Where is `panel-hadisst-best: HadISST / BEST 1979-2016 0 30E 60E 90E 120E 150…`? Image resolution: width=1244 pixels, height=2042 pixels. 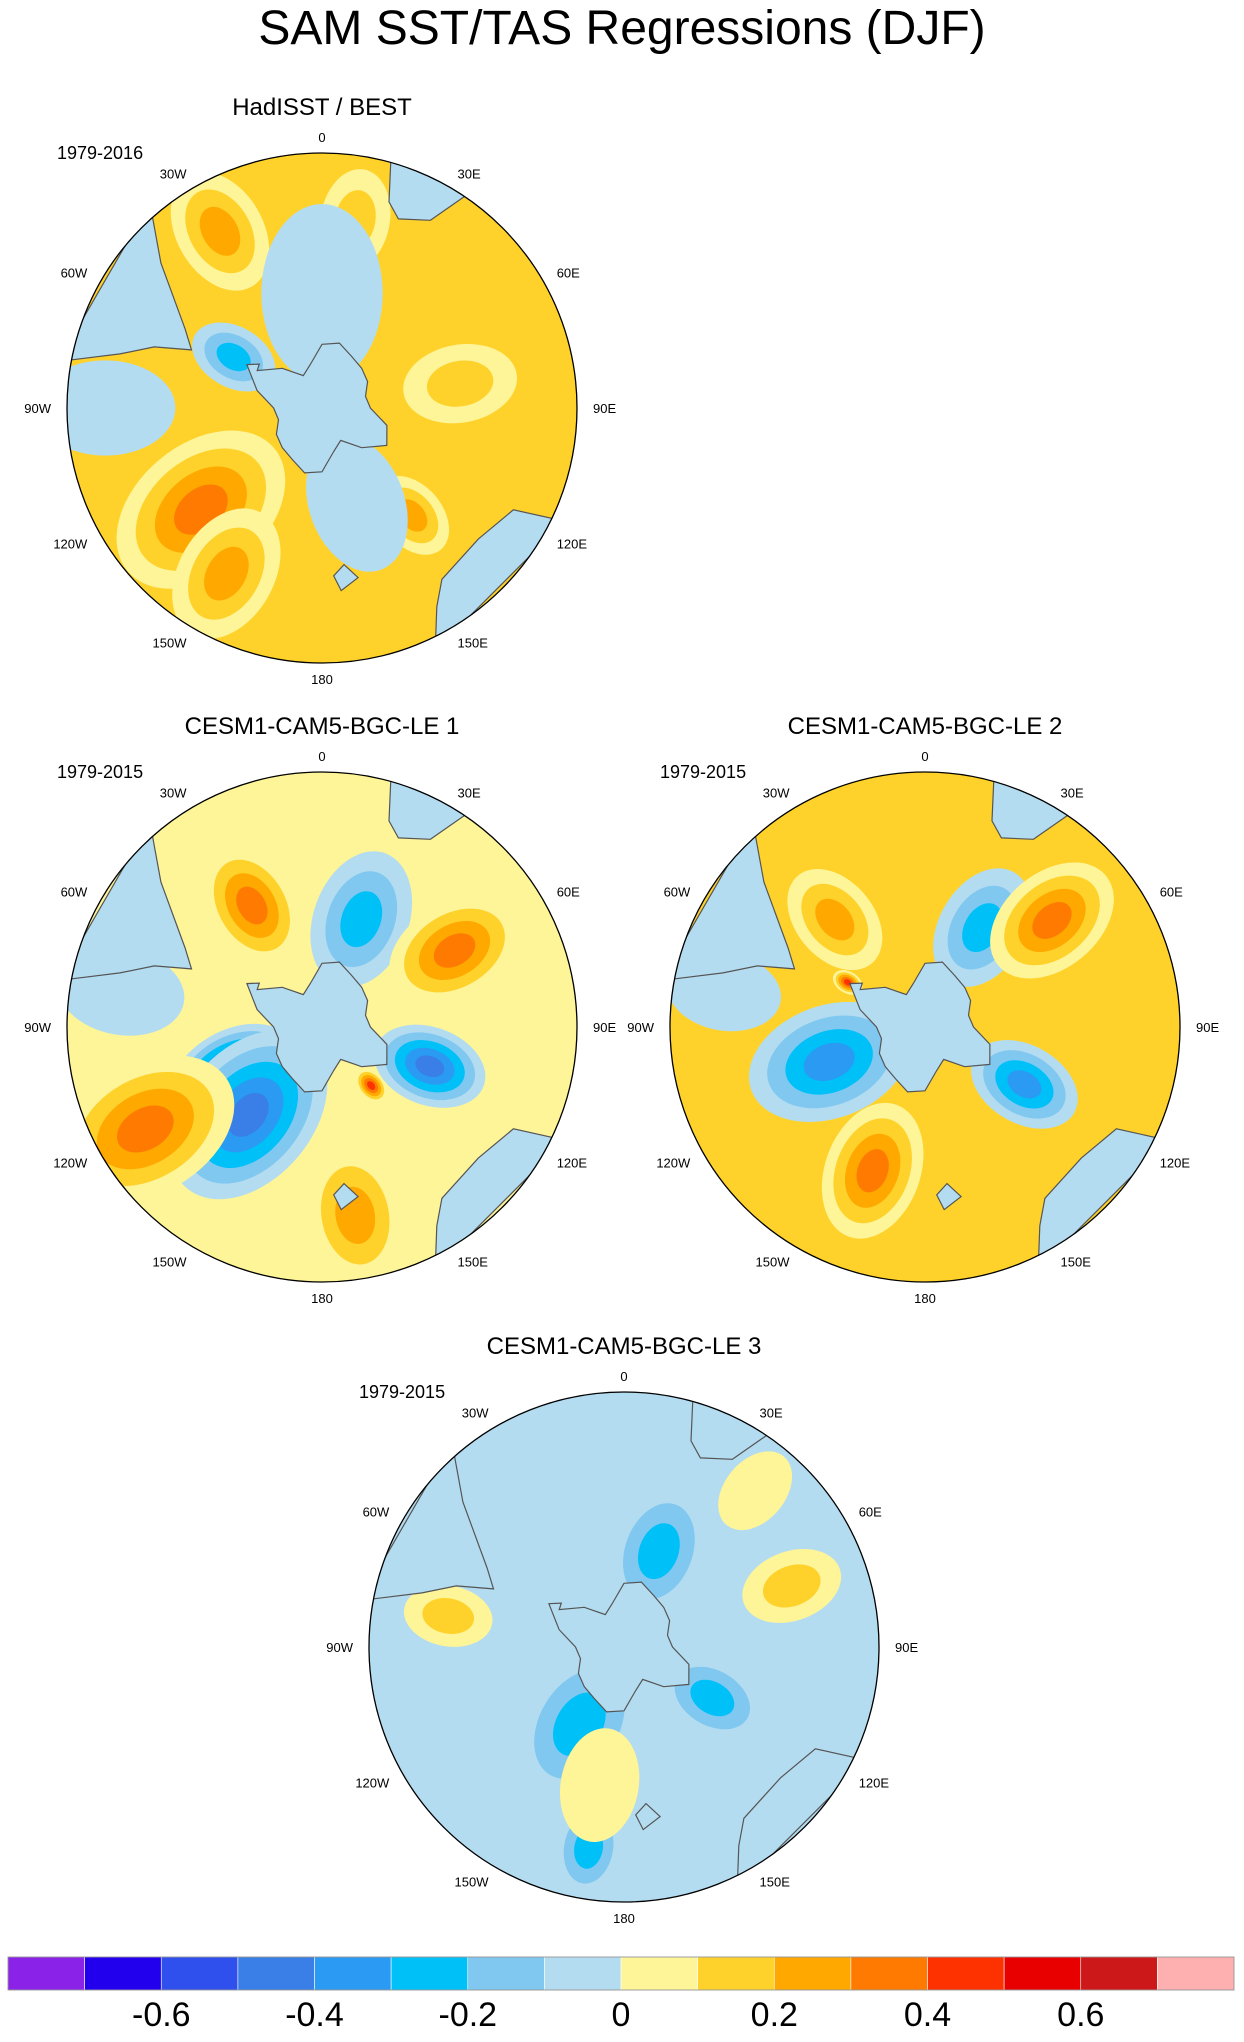
panel-hadisst-best: HadISST / BEST 1979-2016 0 30E 60E 90E 120E 150… is located at coordinates (320, 390).